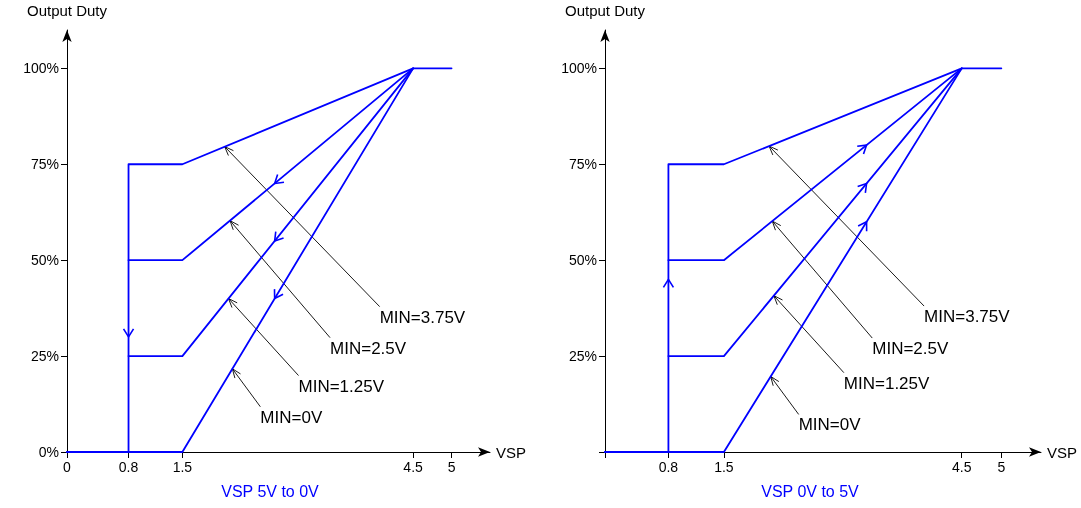 The height and width of the screenshot is (508, 1081). I want to click on y-tick-label: 0%, so click(48, 452).